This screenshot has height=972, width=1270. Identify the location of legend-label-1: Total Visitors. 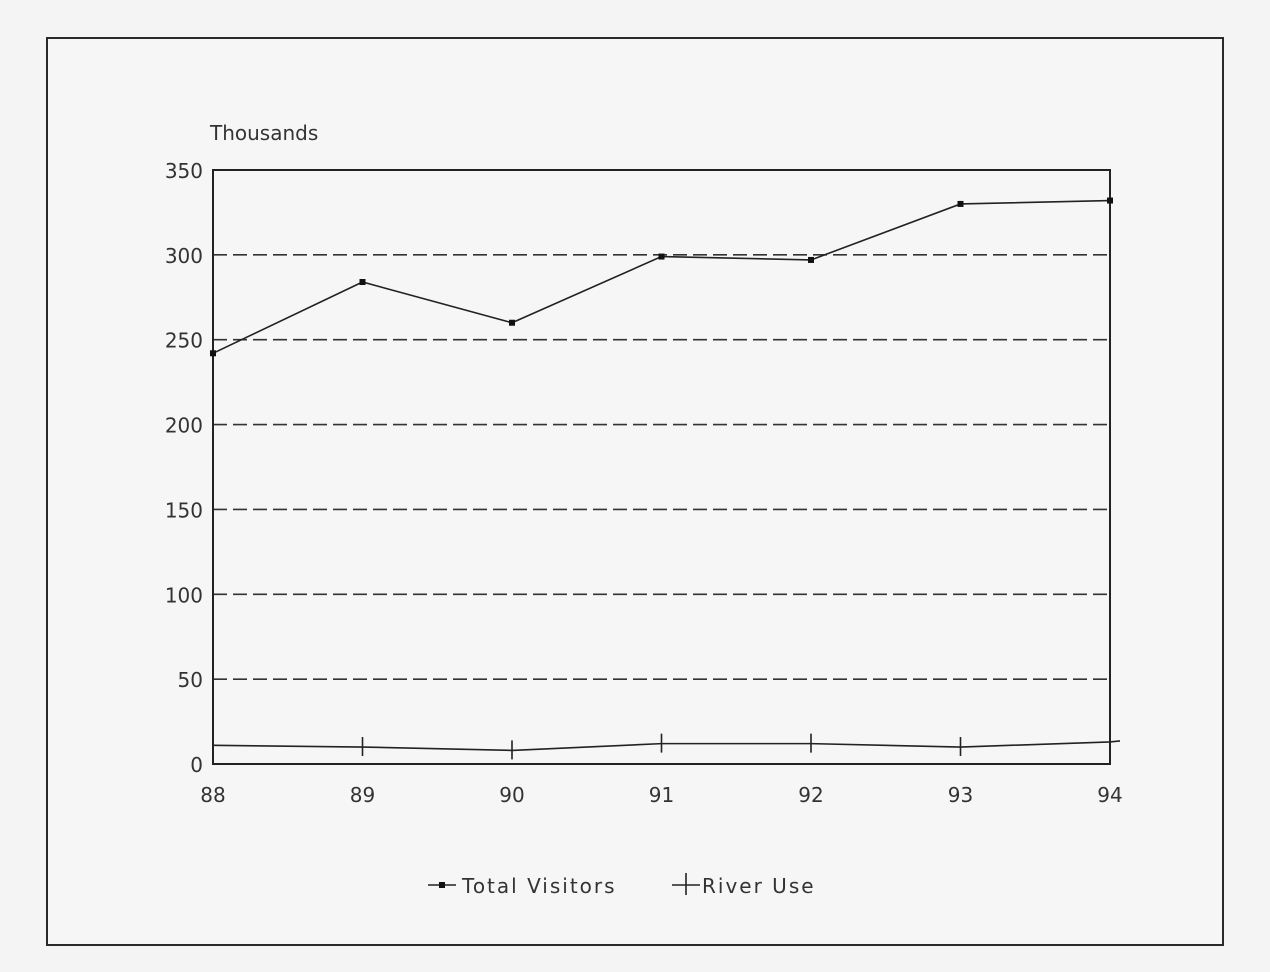
(539, 886).